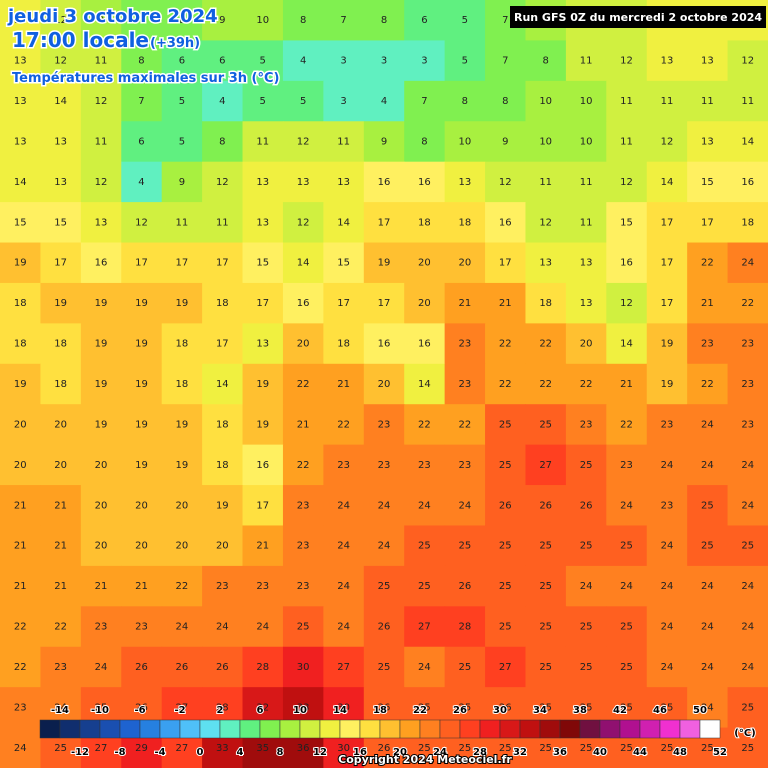 The height and width of the screenshot is (768, 768). Describe the element at coordinates (20, 667) in the screenshot. I see `temp-value: 22` at that location.